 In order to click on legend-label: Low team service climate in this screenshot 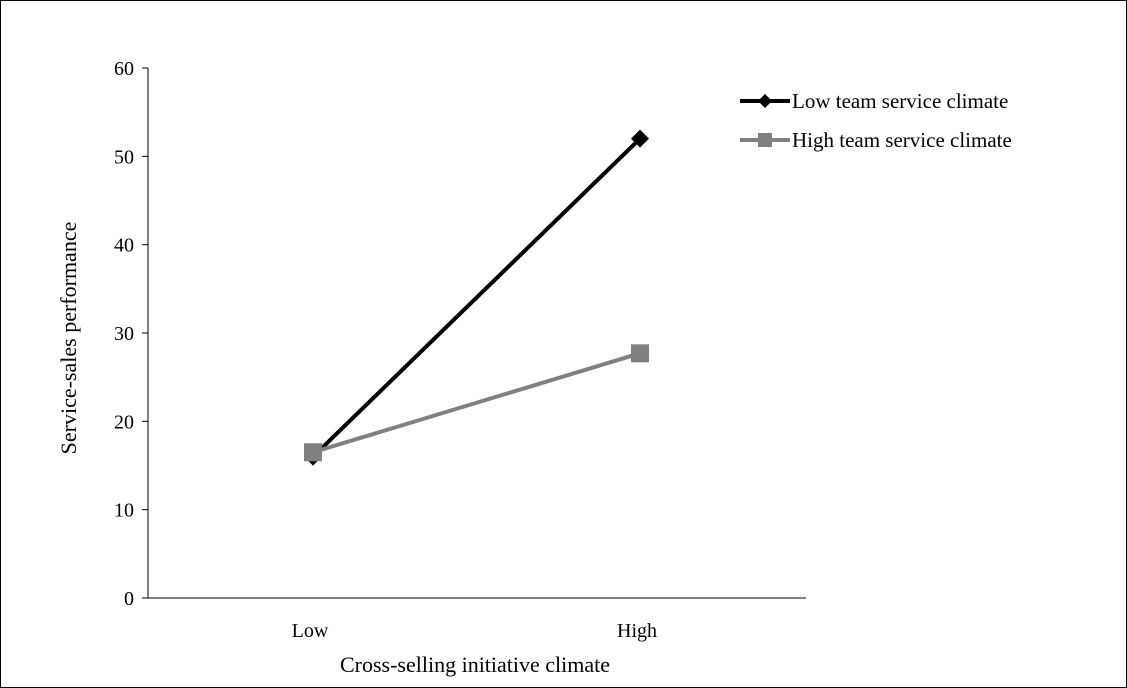, I will do `click(900, 101)`.